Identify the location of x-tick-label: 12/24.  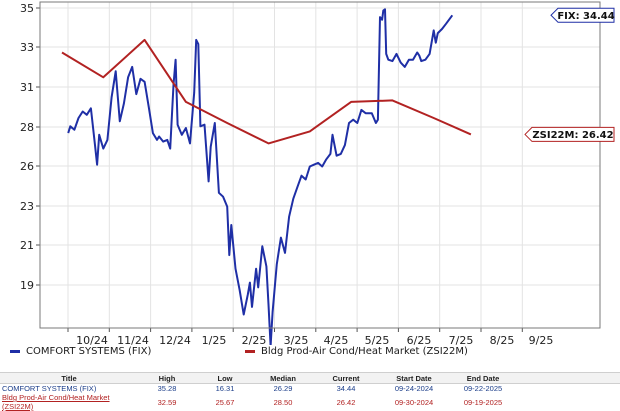
(175, 339).